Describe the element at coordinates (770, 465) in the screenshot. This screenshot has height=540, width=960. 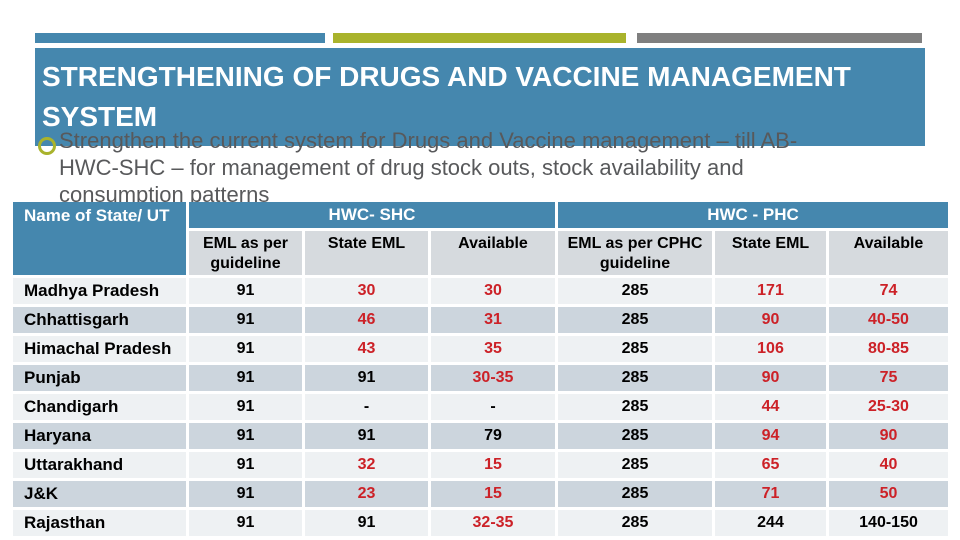
I see `table-cell: 65` at that location.